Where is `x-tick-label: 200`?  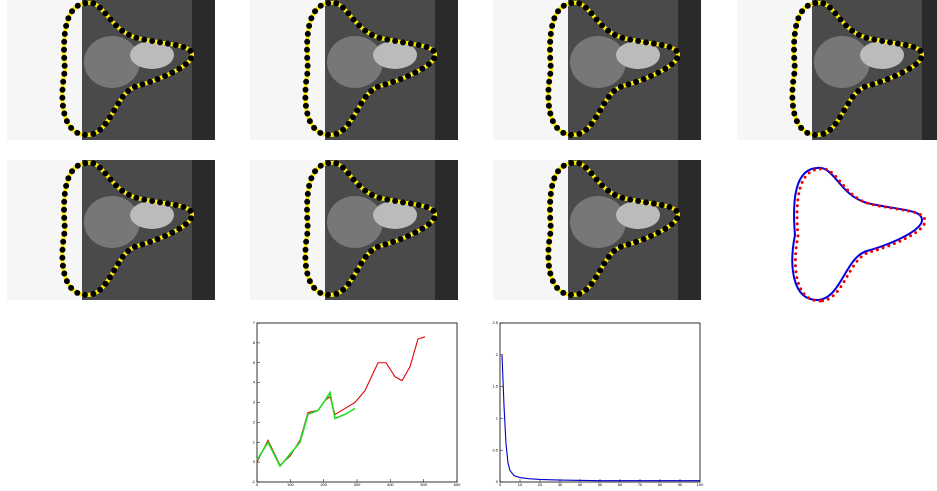
x-tick-label: 200 is located at coordinates (323, 484).